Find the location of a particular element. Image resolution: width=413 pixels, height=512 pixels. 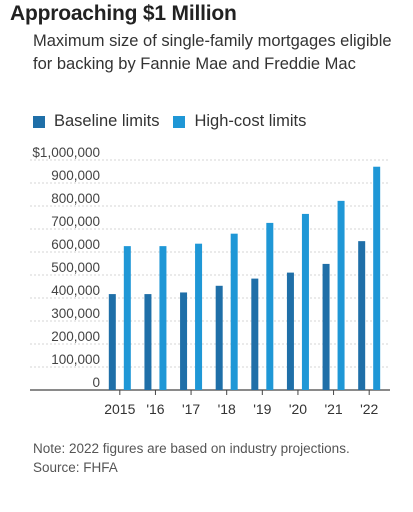

y-tick-label: 800,000 is located at coordinates (75, 198).